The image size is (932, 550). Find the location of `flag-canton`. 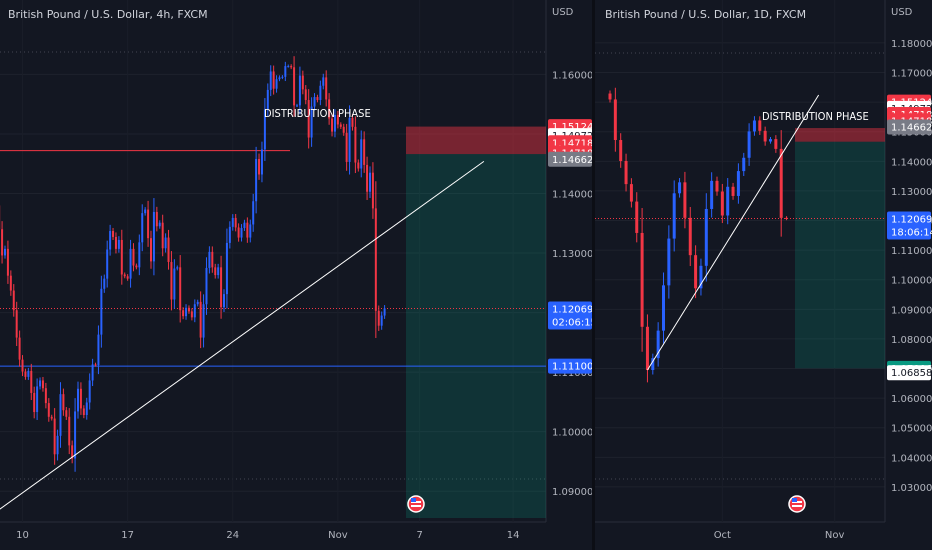

flag-canton is located at coordinates (413, 500).